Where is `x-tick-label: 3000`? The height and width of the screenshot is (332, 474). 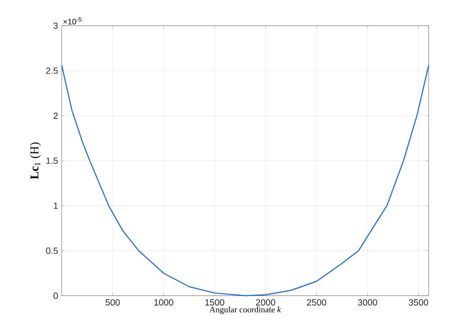
x-tick-label: 3000 is located at coordinates (368, 302).